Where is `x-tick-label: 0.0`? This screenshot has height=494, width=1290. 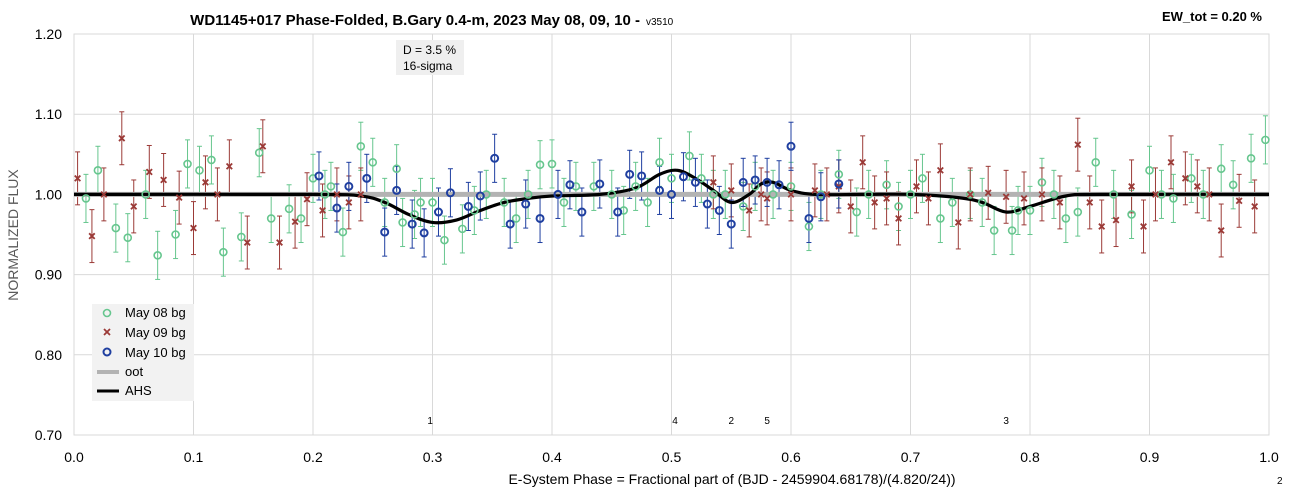 x-tick-label: 0.0 is located at coordinates (74, 457).